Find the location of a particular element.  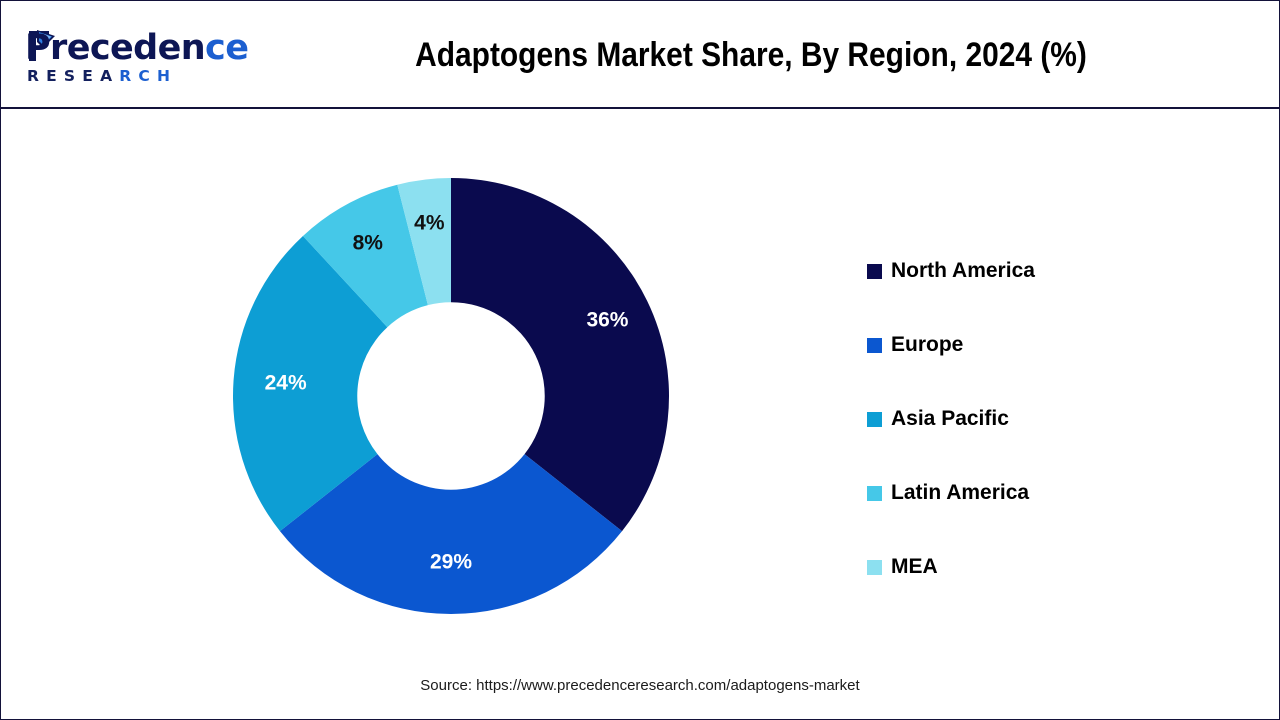

donut-slice-mea is located at coordinates (424, 242).